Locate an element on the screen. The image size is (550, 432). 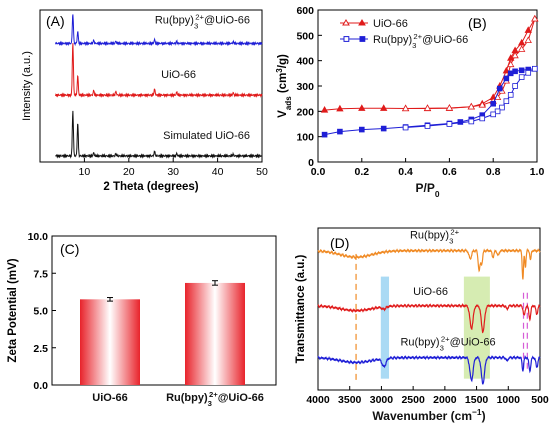
x-tick-label: 50 is located at coordinates (262, 172).